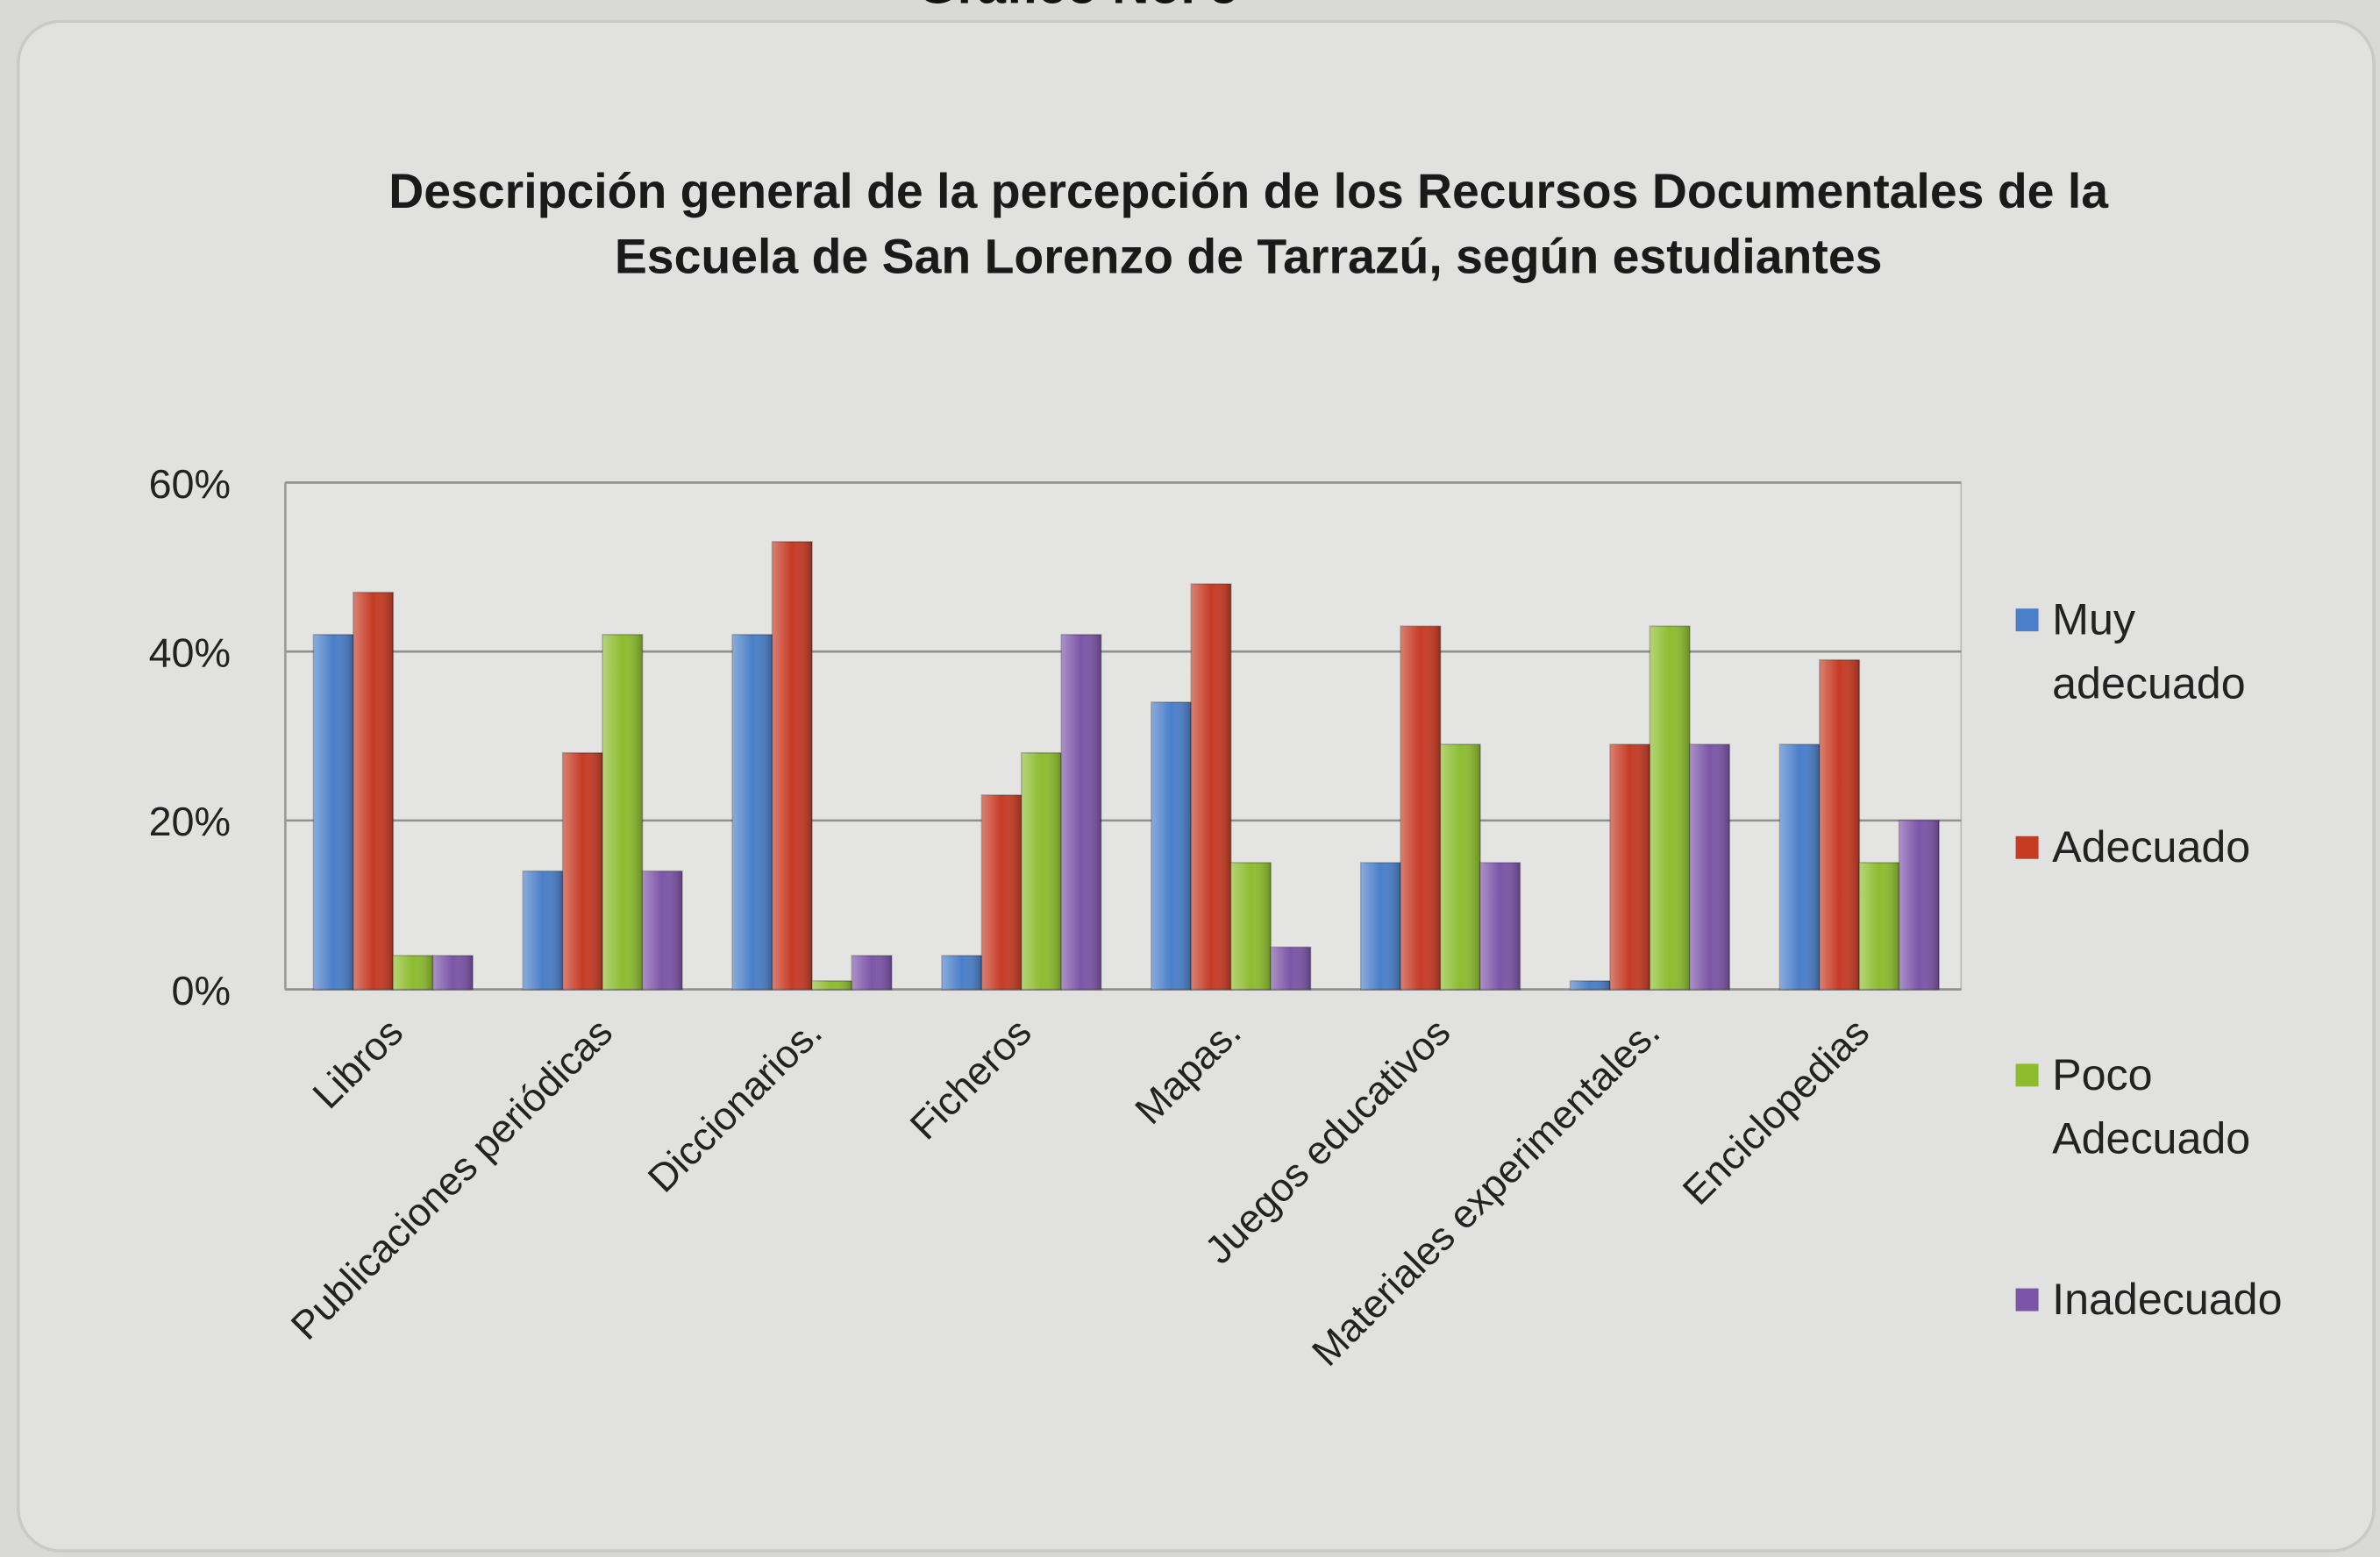 The image size is (2380, 1557). I want to click on legend-item: Poco Adecuado, so click(2193, 1107).